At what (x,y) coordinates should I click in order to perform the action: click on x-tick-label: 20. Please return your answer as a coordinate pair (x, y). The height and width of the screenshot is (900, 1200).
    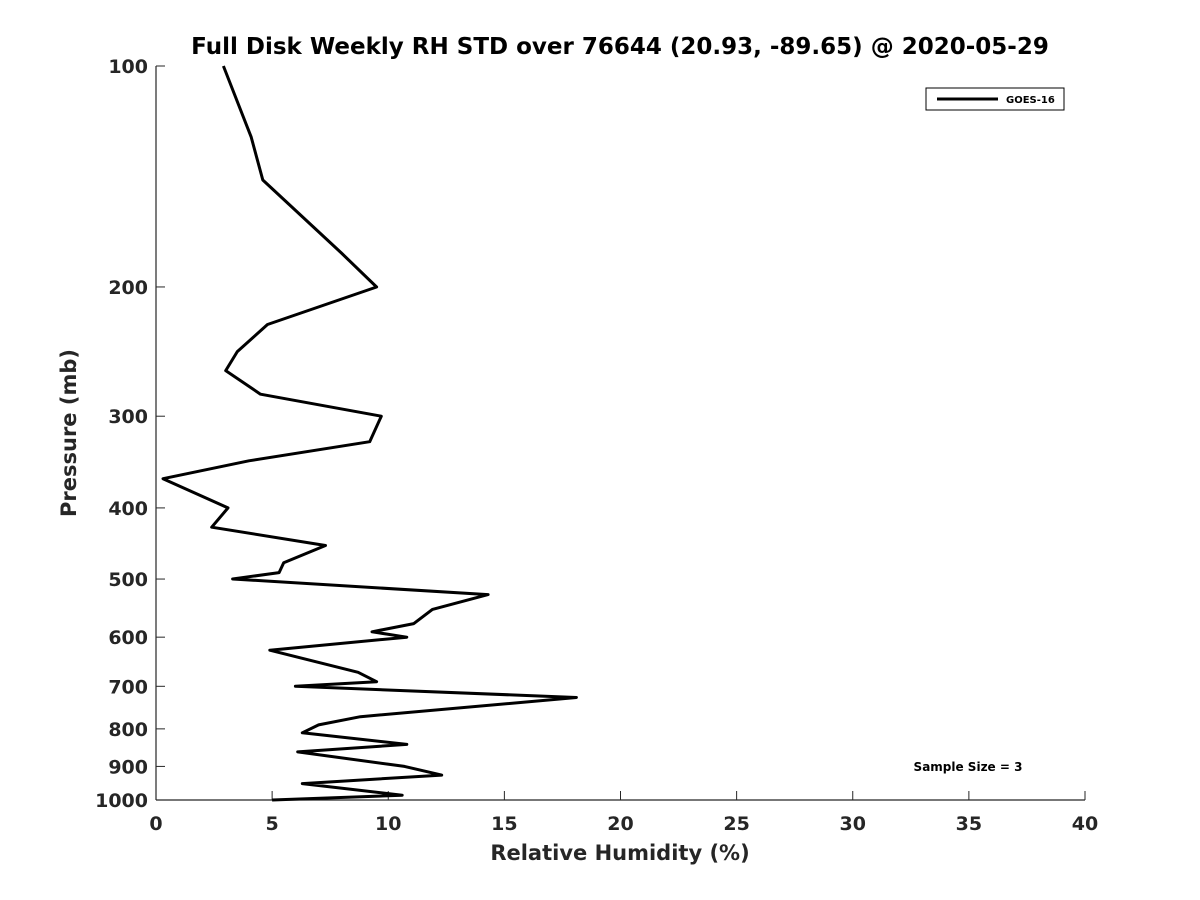
    Looking at the image, I should click on (620, 824).